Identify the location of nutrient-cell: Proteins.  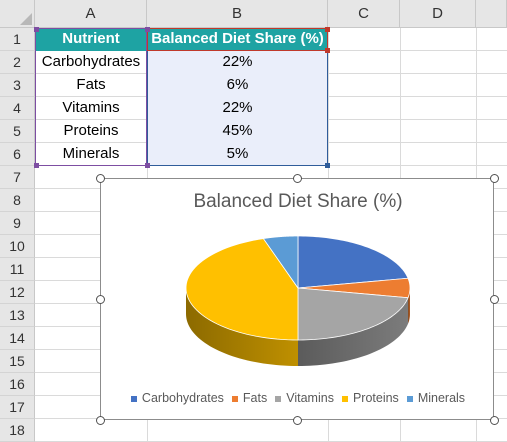
(91, 130).